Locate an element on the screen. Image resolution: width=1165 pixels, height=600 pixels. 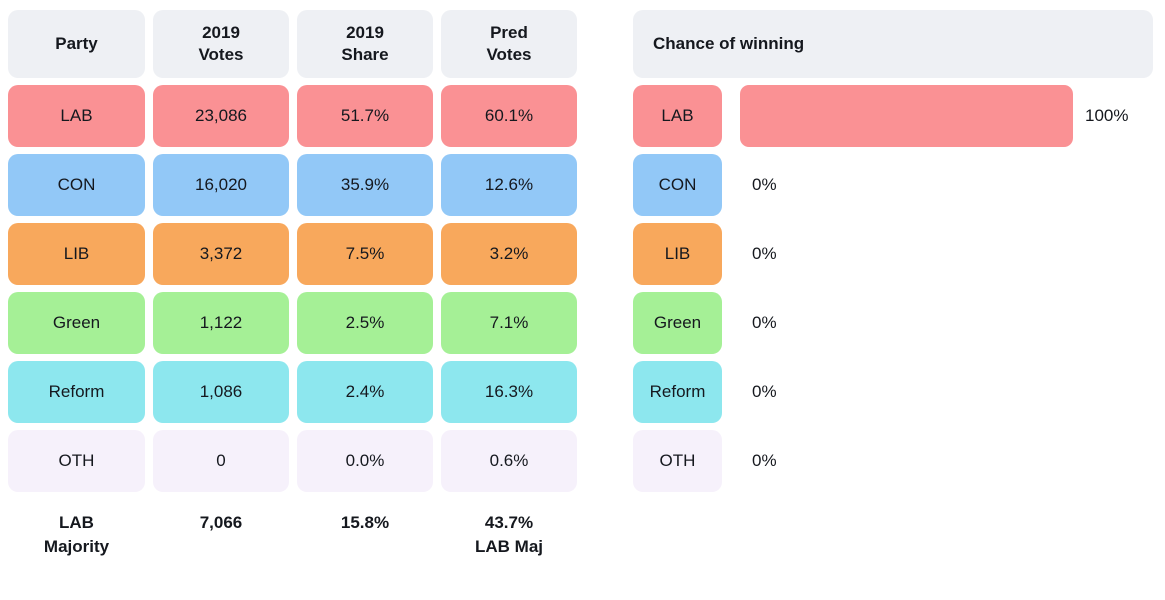
votes-cell-lib: 3,372 is located at coordinates (221, 254).